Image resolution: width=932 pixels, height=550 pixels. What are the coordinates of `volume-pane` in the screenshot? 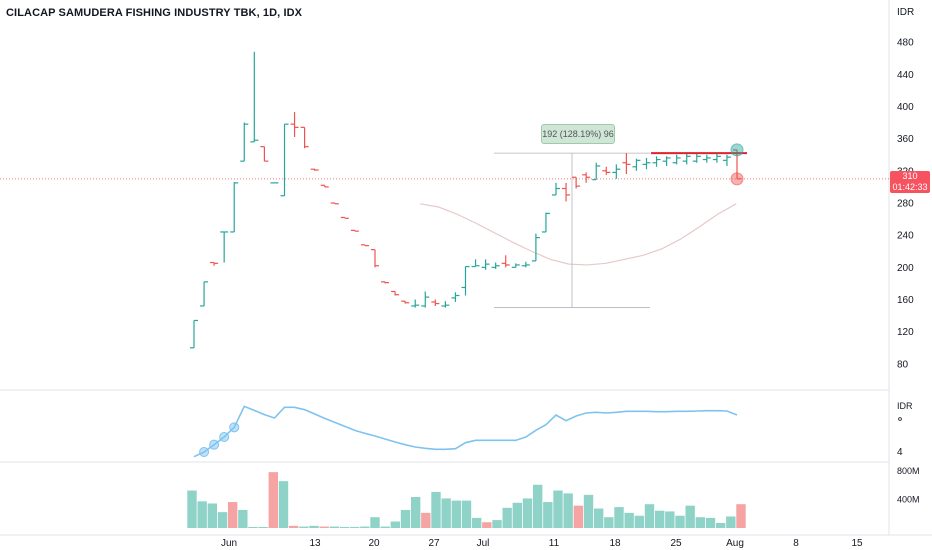 It's located at (466, 500).